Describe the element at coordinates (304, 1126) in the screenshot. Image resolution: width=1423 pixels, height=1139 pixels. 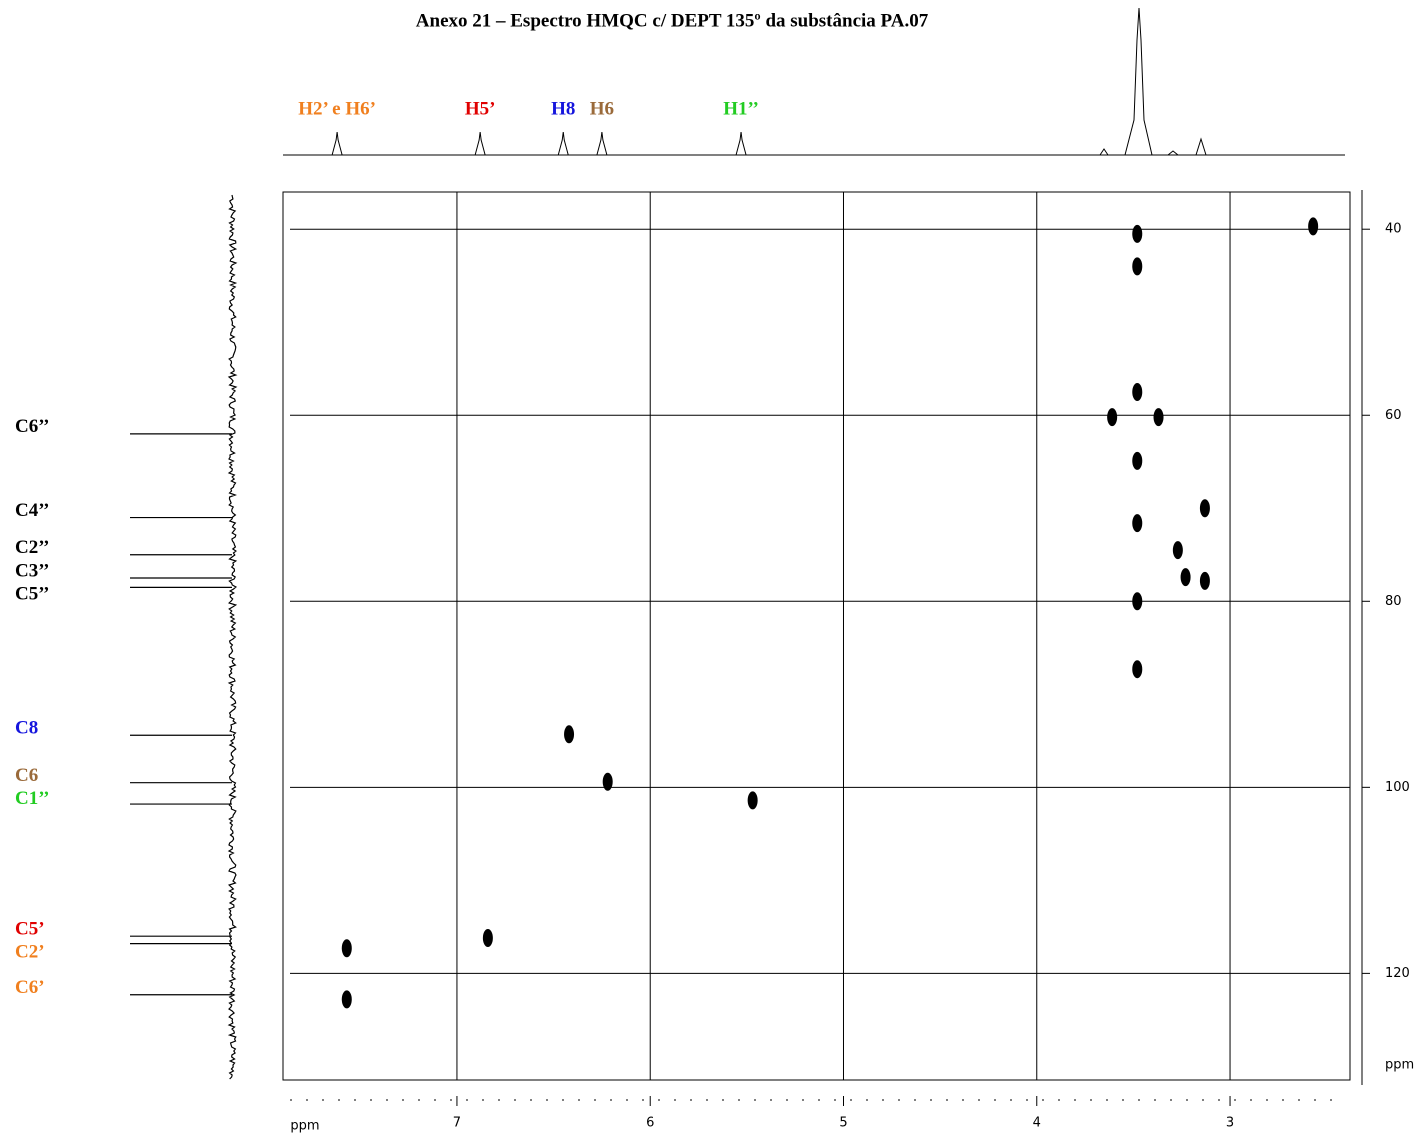
I see `x-axis-label: ppm` at that location.